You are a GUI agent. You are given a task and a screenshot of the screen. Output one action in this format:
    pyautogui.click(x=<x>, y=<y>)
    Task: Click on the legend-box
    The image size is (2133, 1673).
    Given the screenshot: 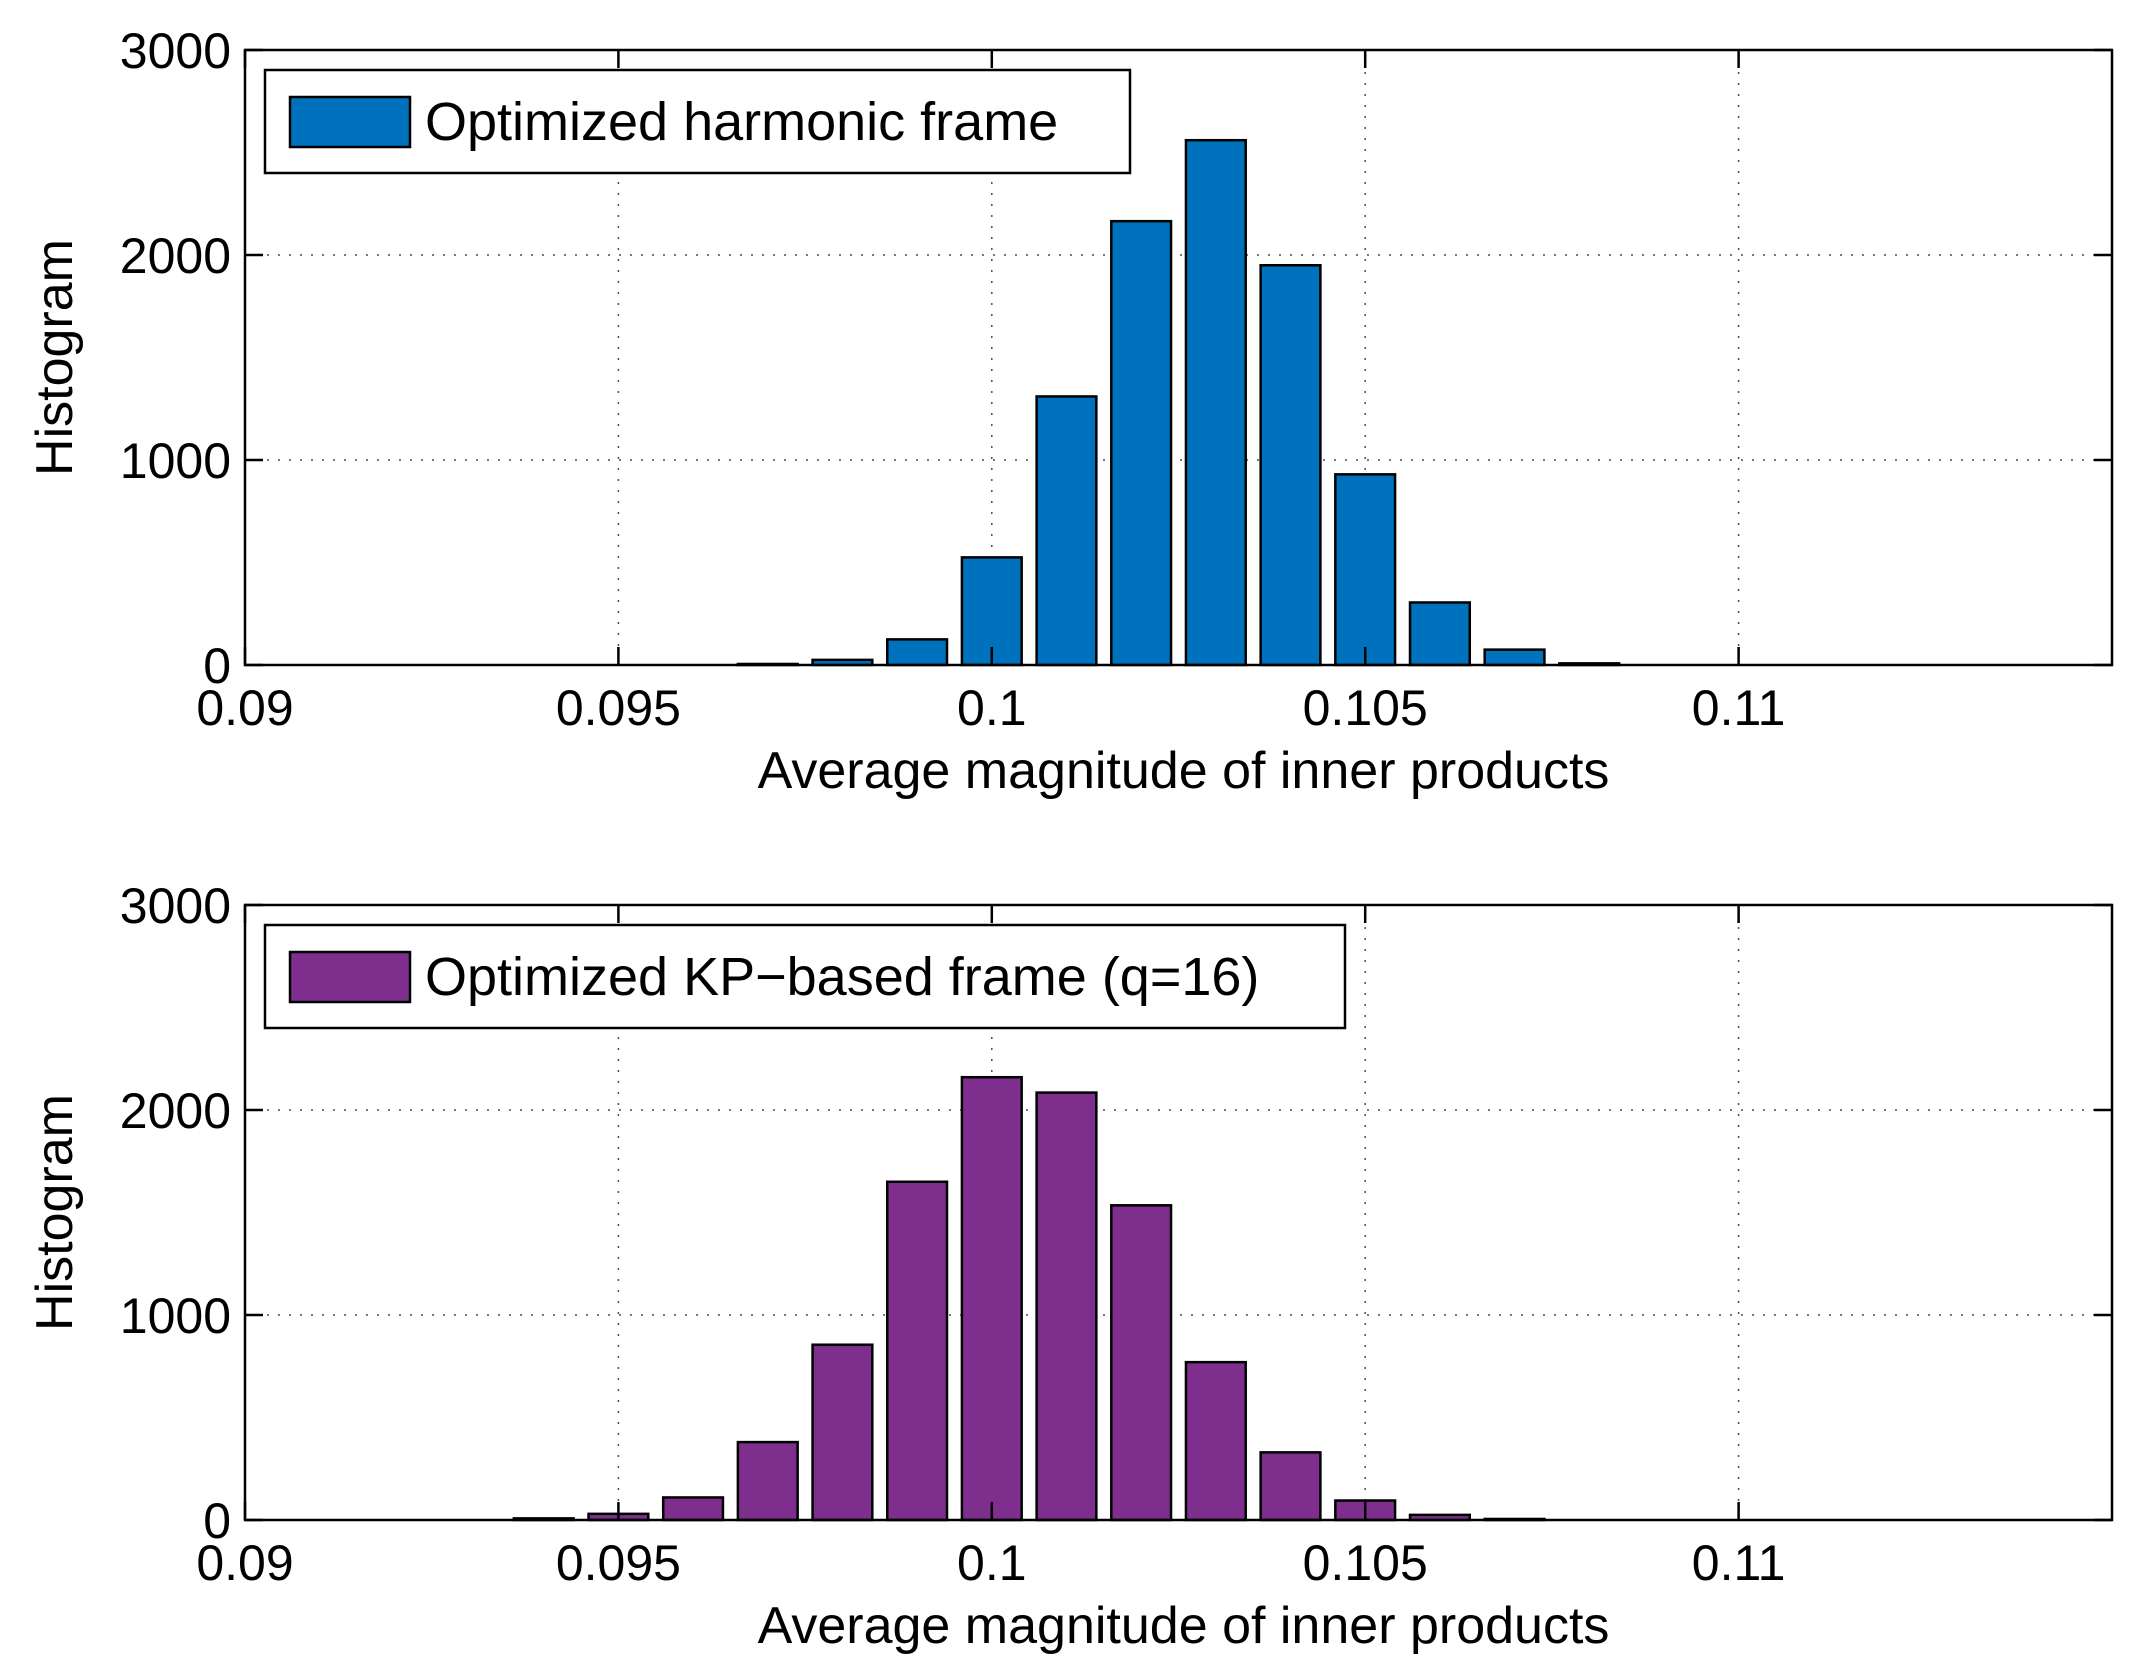 What is the action you would take?
    pyautogui.click(x=805, y=976)
    